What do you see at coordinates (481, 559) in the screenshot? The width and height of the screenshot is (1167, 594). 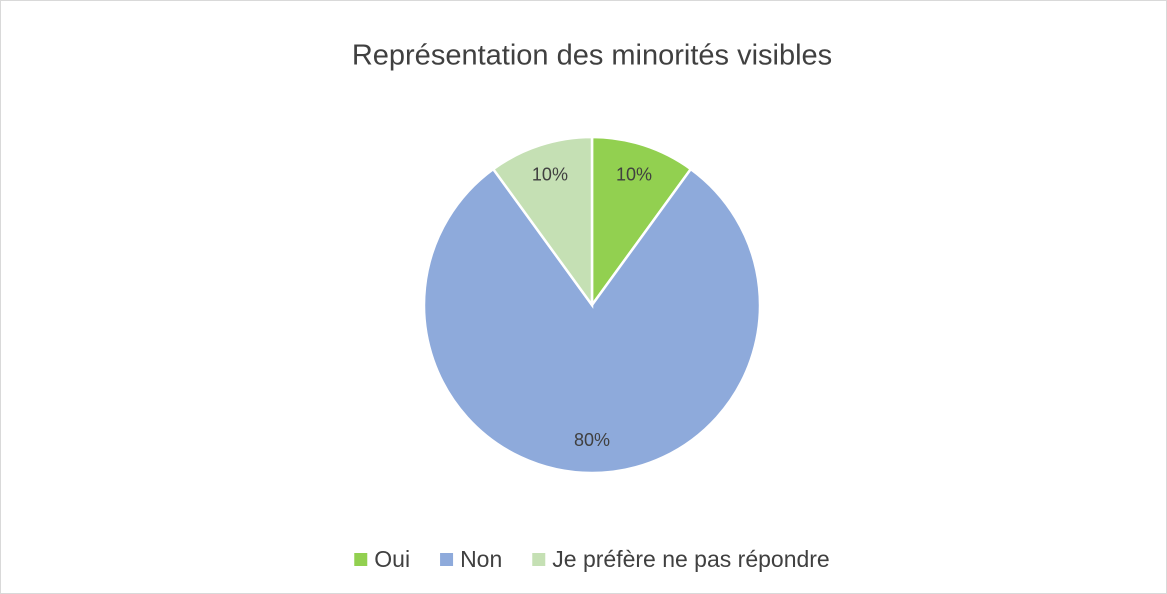 I see `legend-label: Non` at bounding box center [481, 559].